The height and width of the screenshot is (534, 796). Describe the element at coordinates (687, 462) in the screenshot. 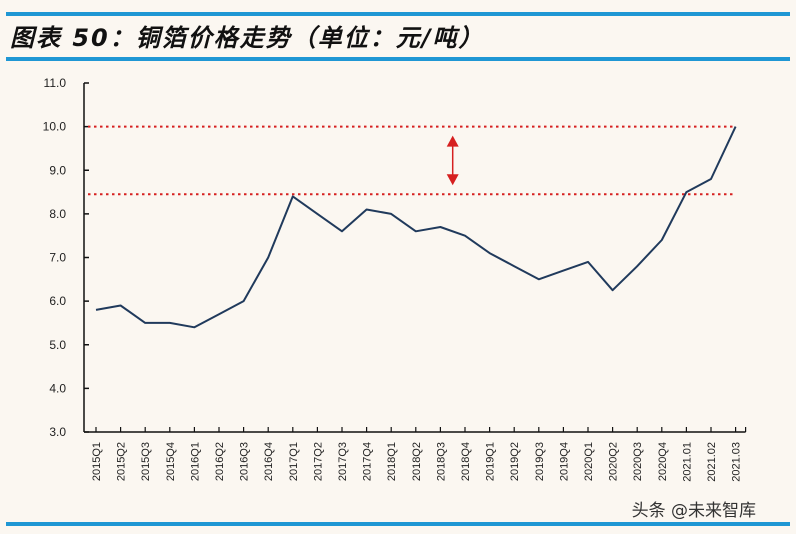

I see `x-tick-label: 2021.01` at that location.